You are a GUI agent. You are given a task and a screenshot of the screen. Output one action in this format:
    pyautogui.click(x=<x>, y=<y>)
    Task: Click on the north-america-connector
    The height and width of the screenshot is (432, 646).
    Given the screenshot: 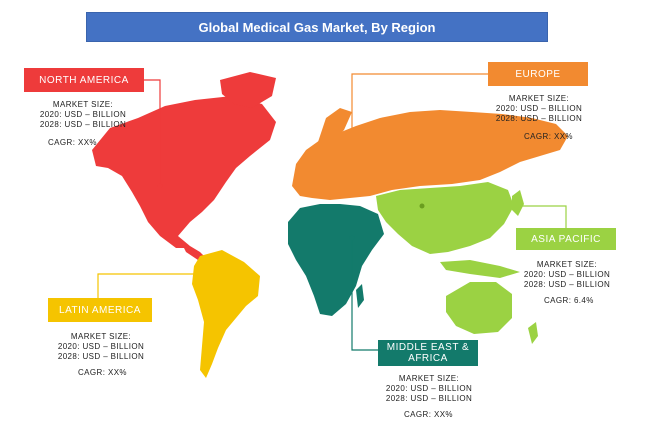 What is the action you would take?
    pyautogui.click(x=152, y=132)
    